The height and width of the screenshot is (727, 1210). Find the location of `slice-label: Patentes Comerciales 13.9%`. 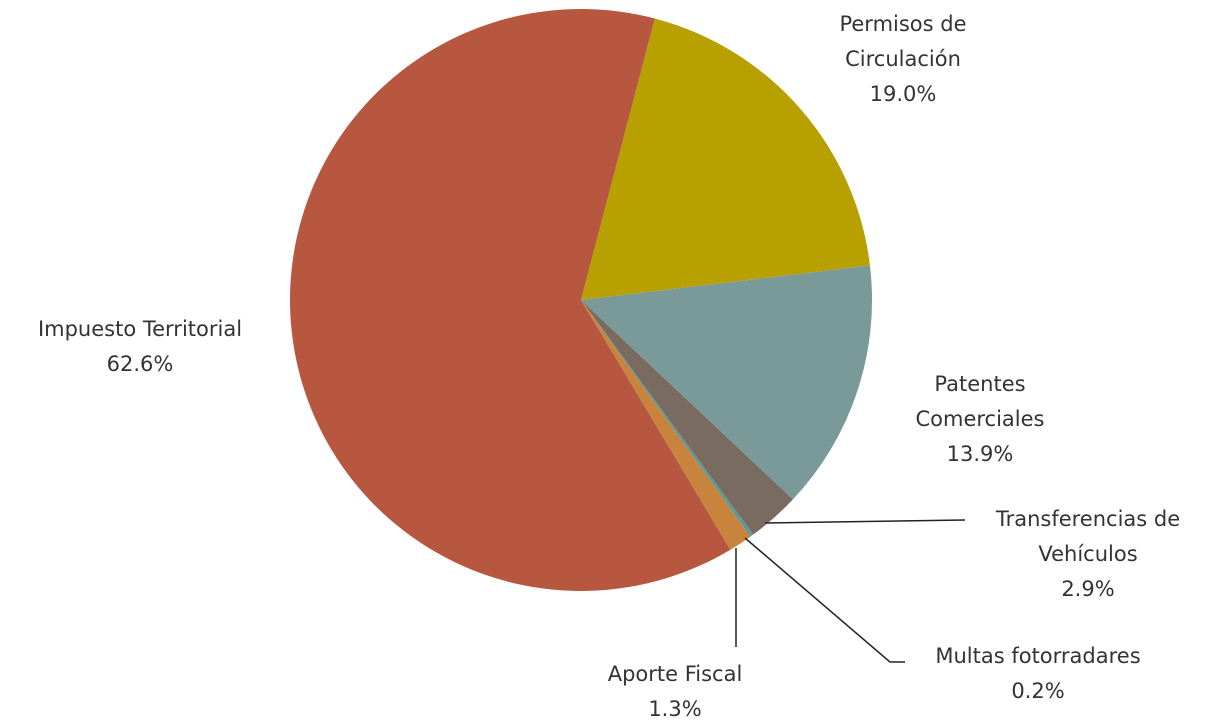

slice-label: Patentes Comerciales 13.9% is located at coordinates (980, 419).